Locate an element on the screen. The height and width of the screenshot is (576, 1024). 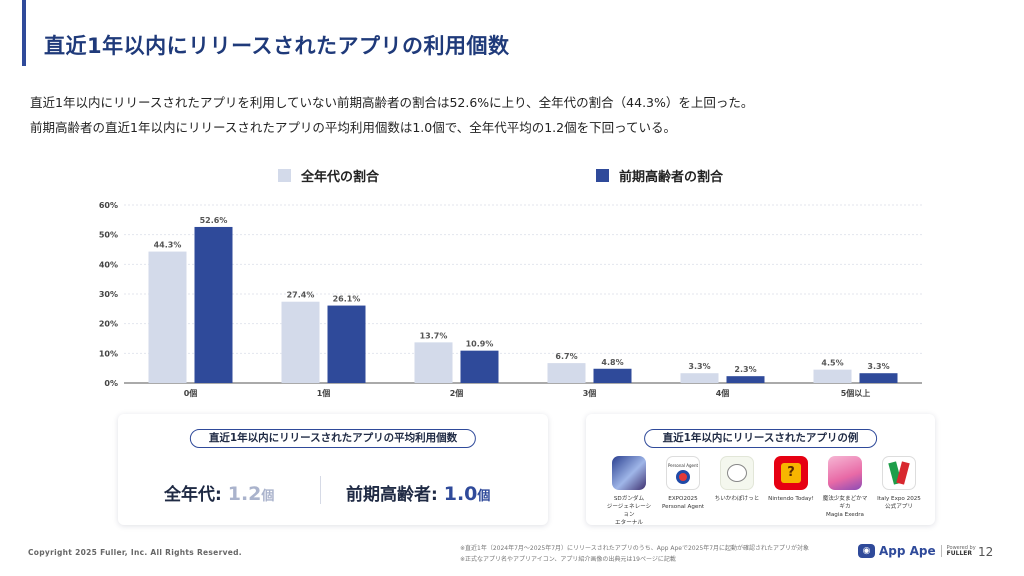
legend-item-senior: 前期高齢者の割合 is located at coordinates (659, 175).